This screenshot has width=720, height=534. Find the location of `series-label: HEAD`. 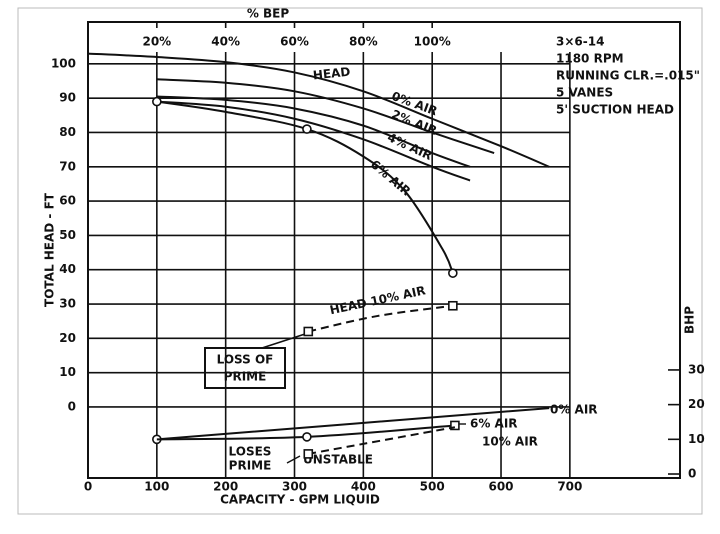

series-label: HEAD is located at coordinates (331, 74).